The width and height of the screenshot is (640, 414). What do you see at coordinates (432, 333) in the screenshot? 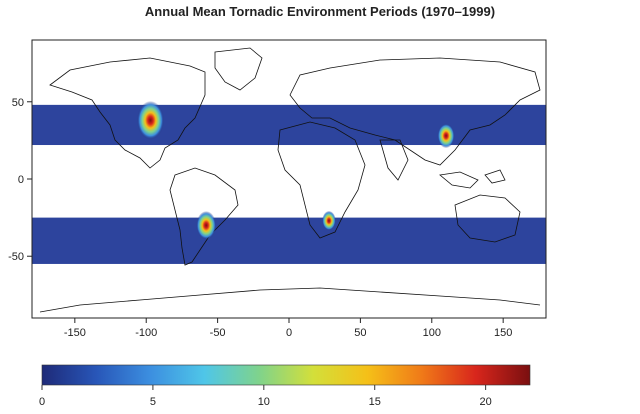
I see `x-tick-label: 100` at bounding box center [432, 333].